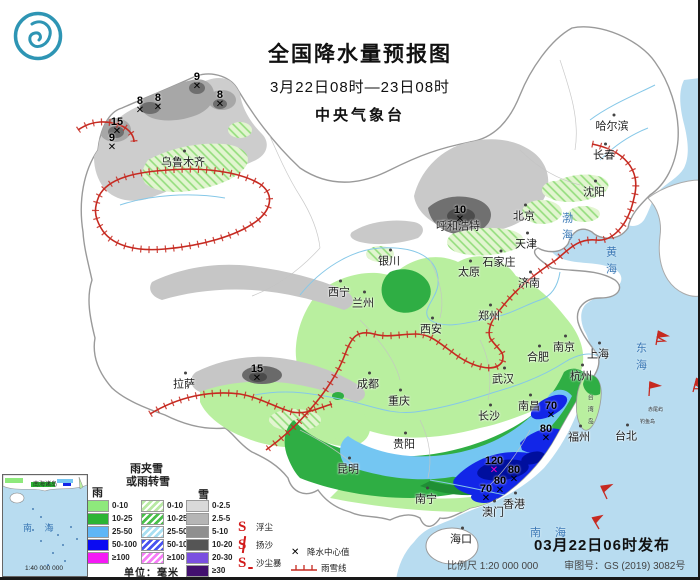  What do you see at coordinates (598, 351) in the screenshot?
I see `city-label: 上海` at bounding box center [598, 351].